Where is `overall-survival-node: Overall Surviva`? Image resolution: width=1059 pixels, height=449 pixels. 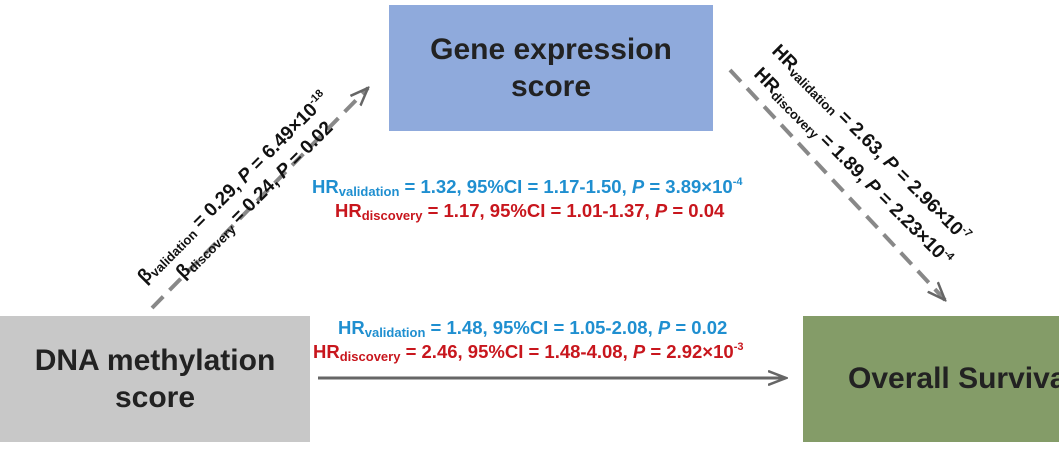 overall-survival-node: Overall Surviva is located at coordinates (931, 379).